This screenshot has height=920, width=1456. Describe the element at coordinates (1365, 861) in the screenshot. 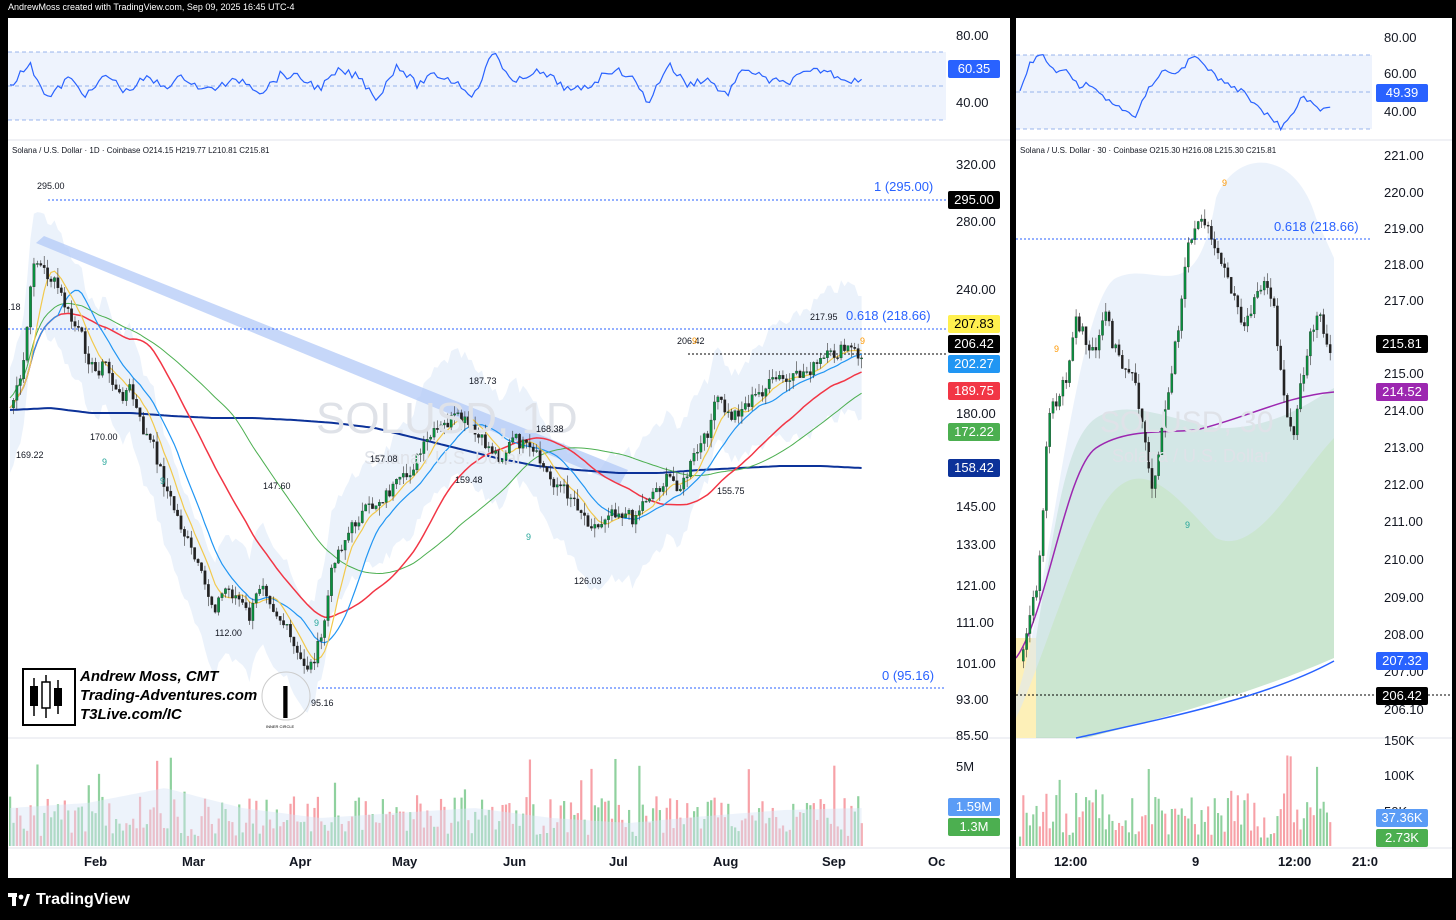

I see `time-axis-label: 21:0` at that location.